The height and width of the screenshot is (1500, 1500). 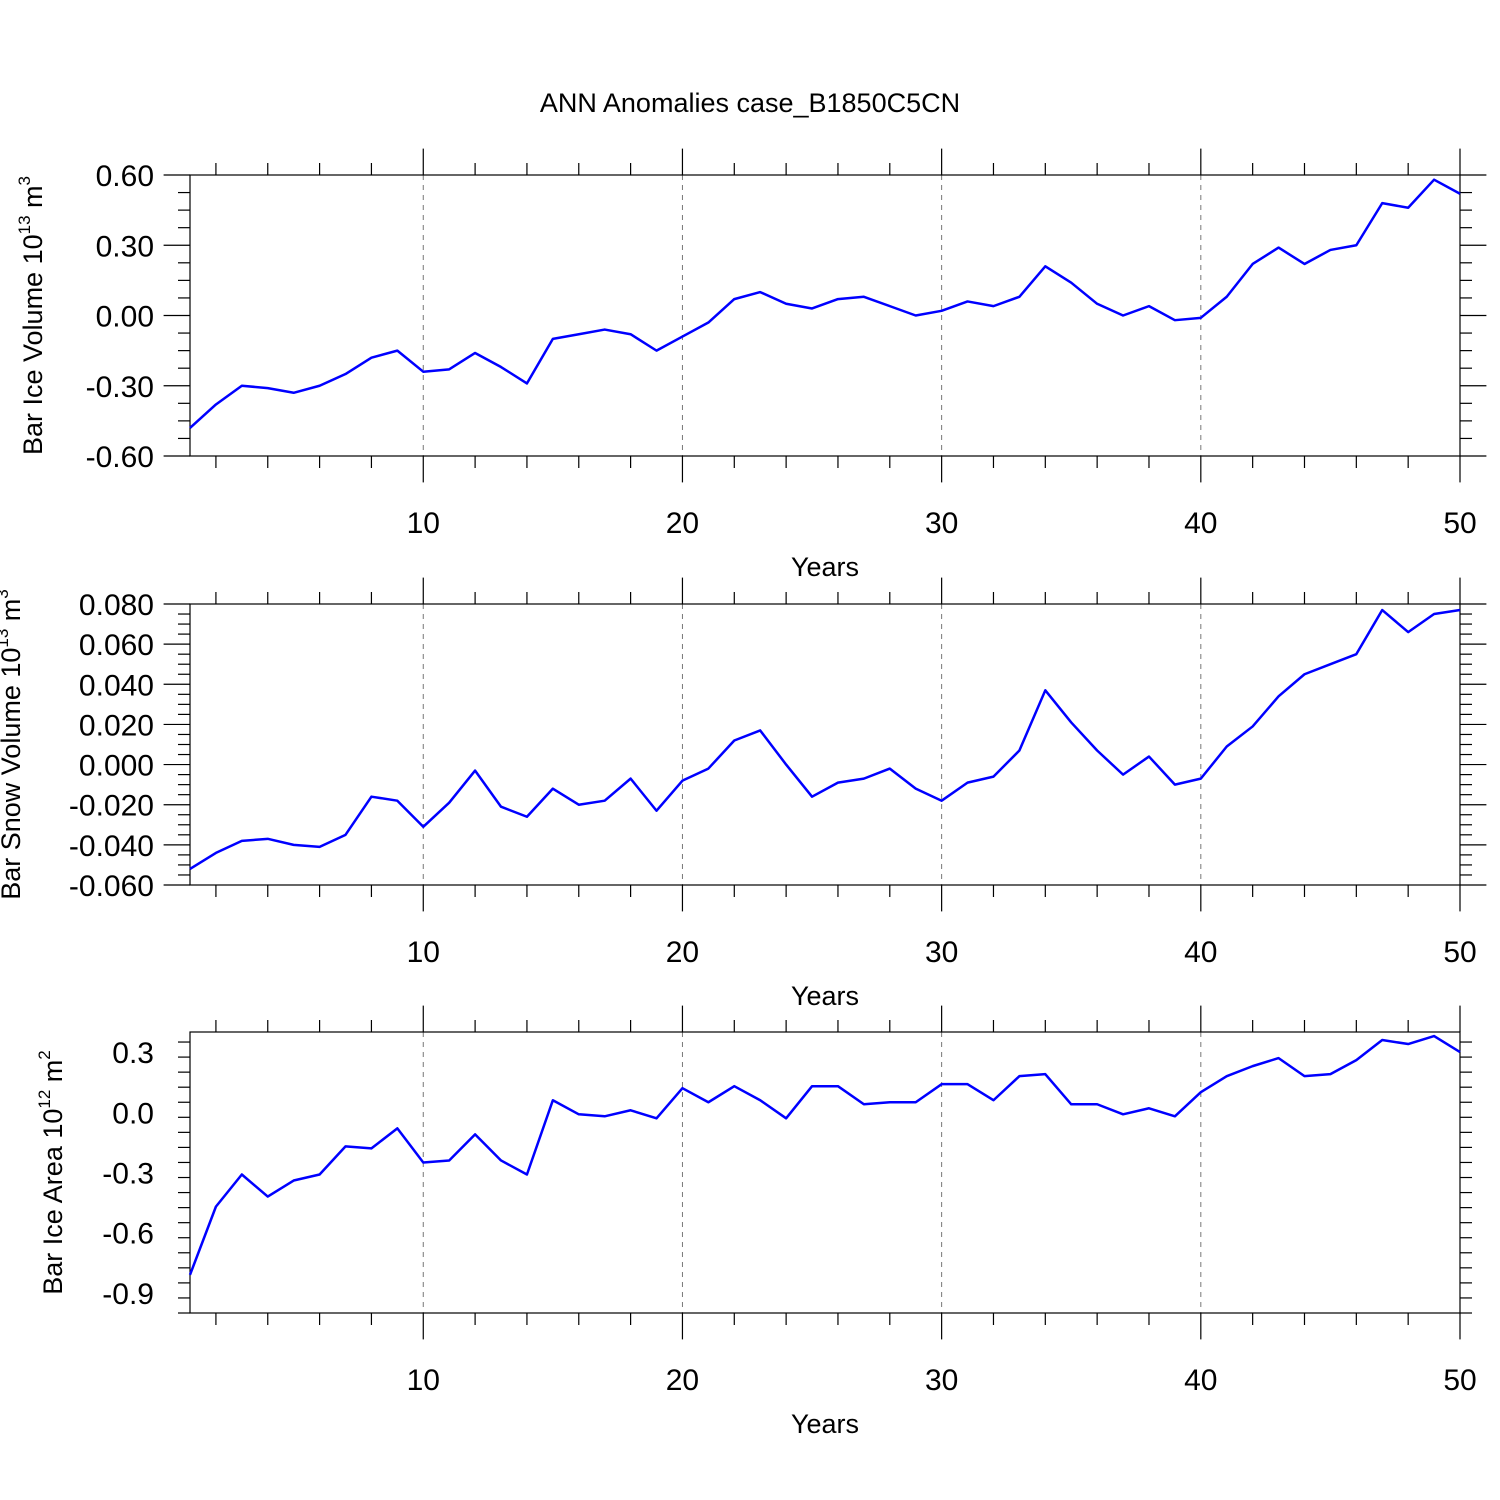 What do you see at coordinates (116, 605) in the screenshot?
I see `y-tick-label: 0.080` at bounding box center [116, 605].